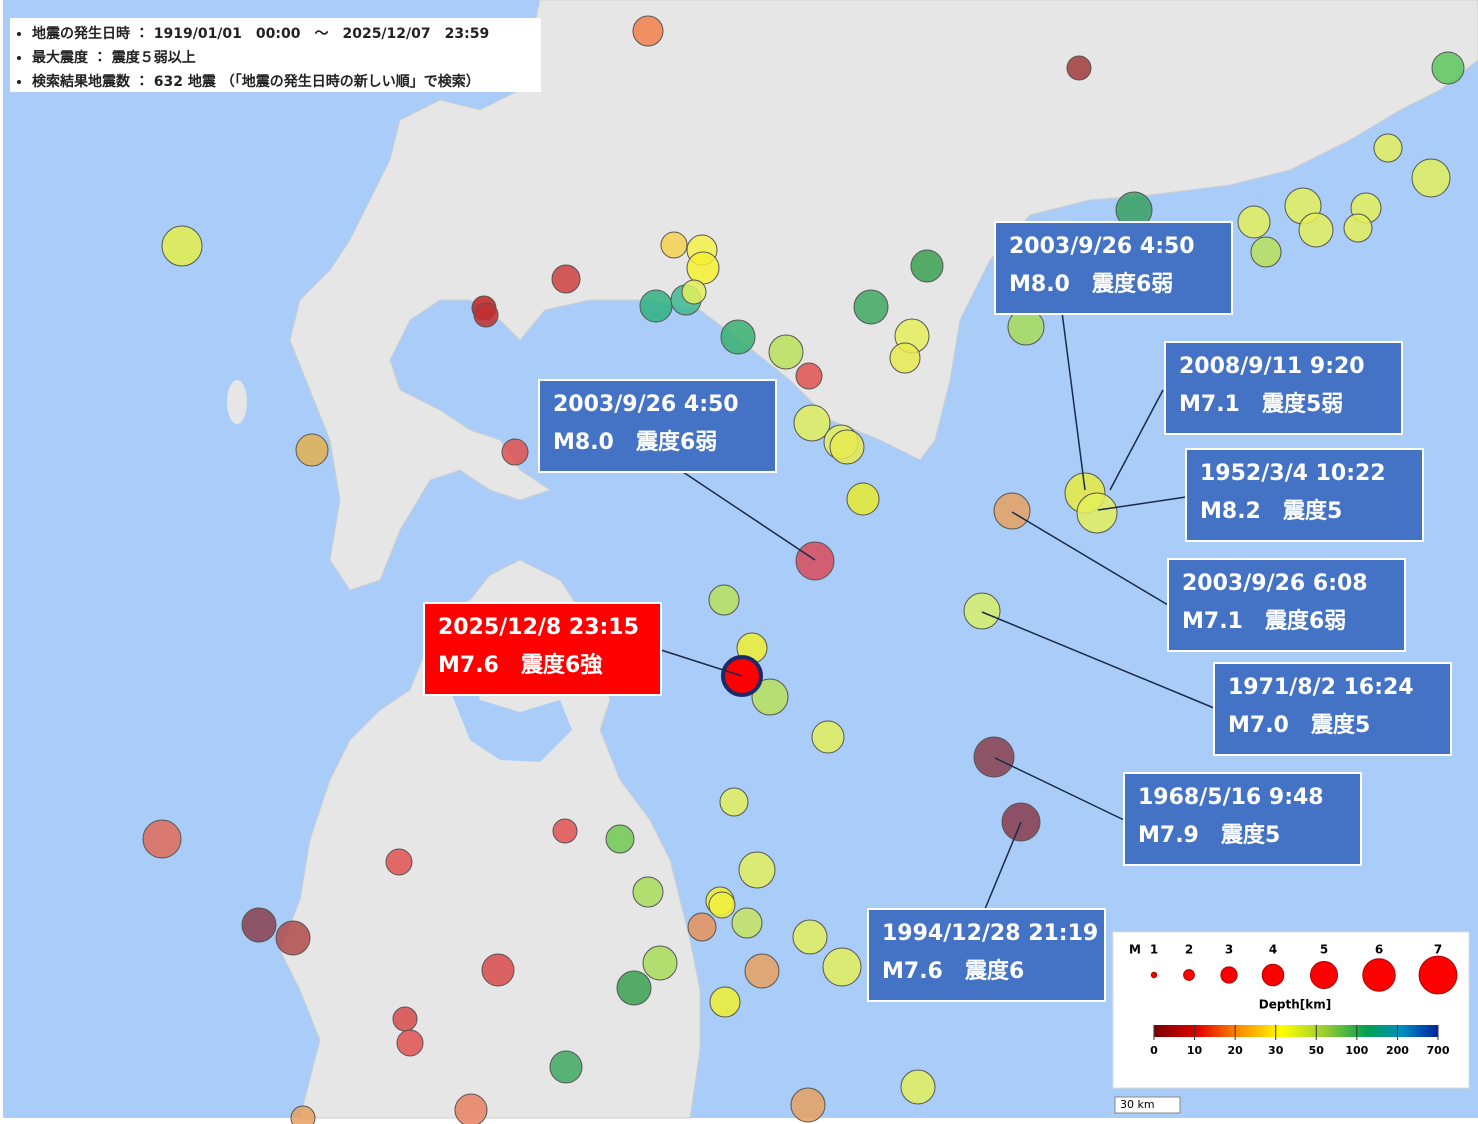 The height and width of the screenshot is (1124, 1478). I want to click on depth-tick-label: 10, so click(1195, 1050).